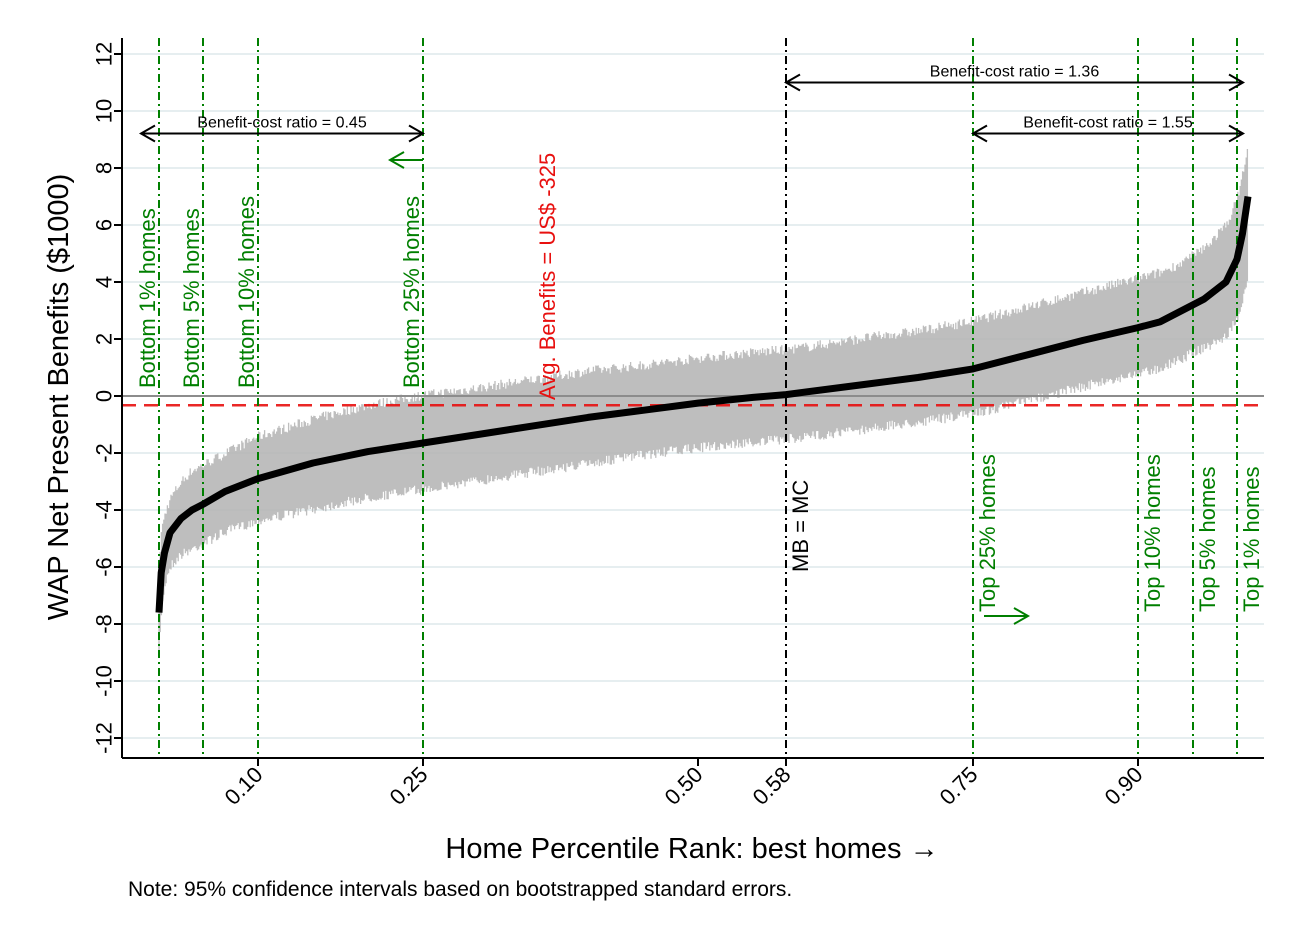  I want to click on vertical-line-label: Bottom 25% homes, so click(411, 292).